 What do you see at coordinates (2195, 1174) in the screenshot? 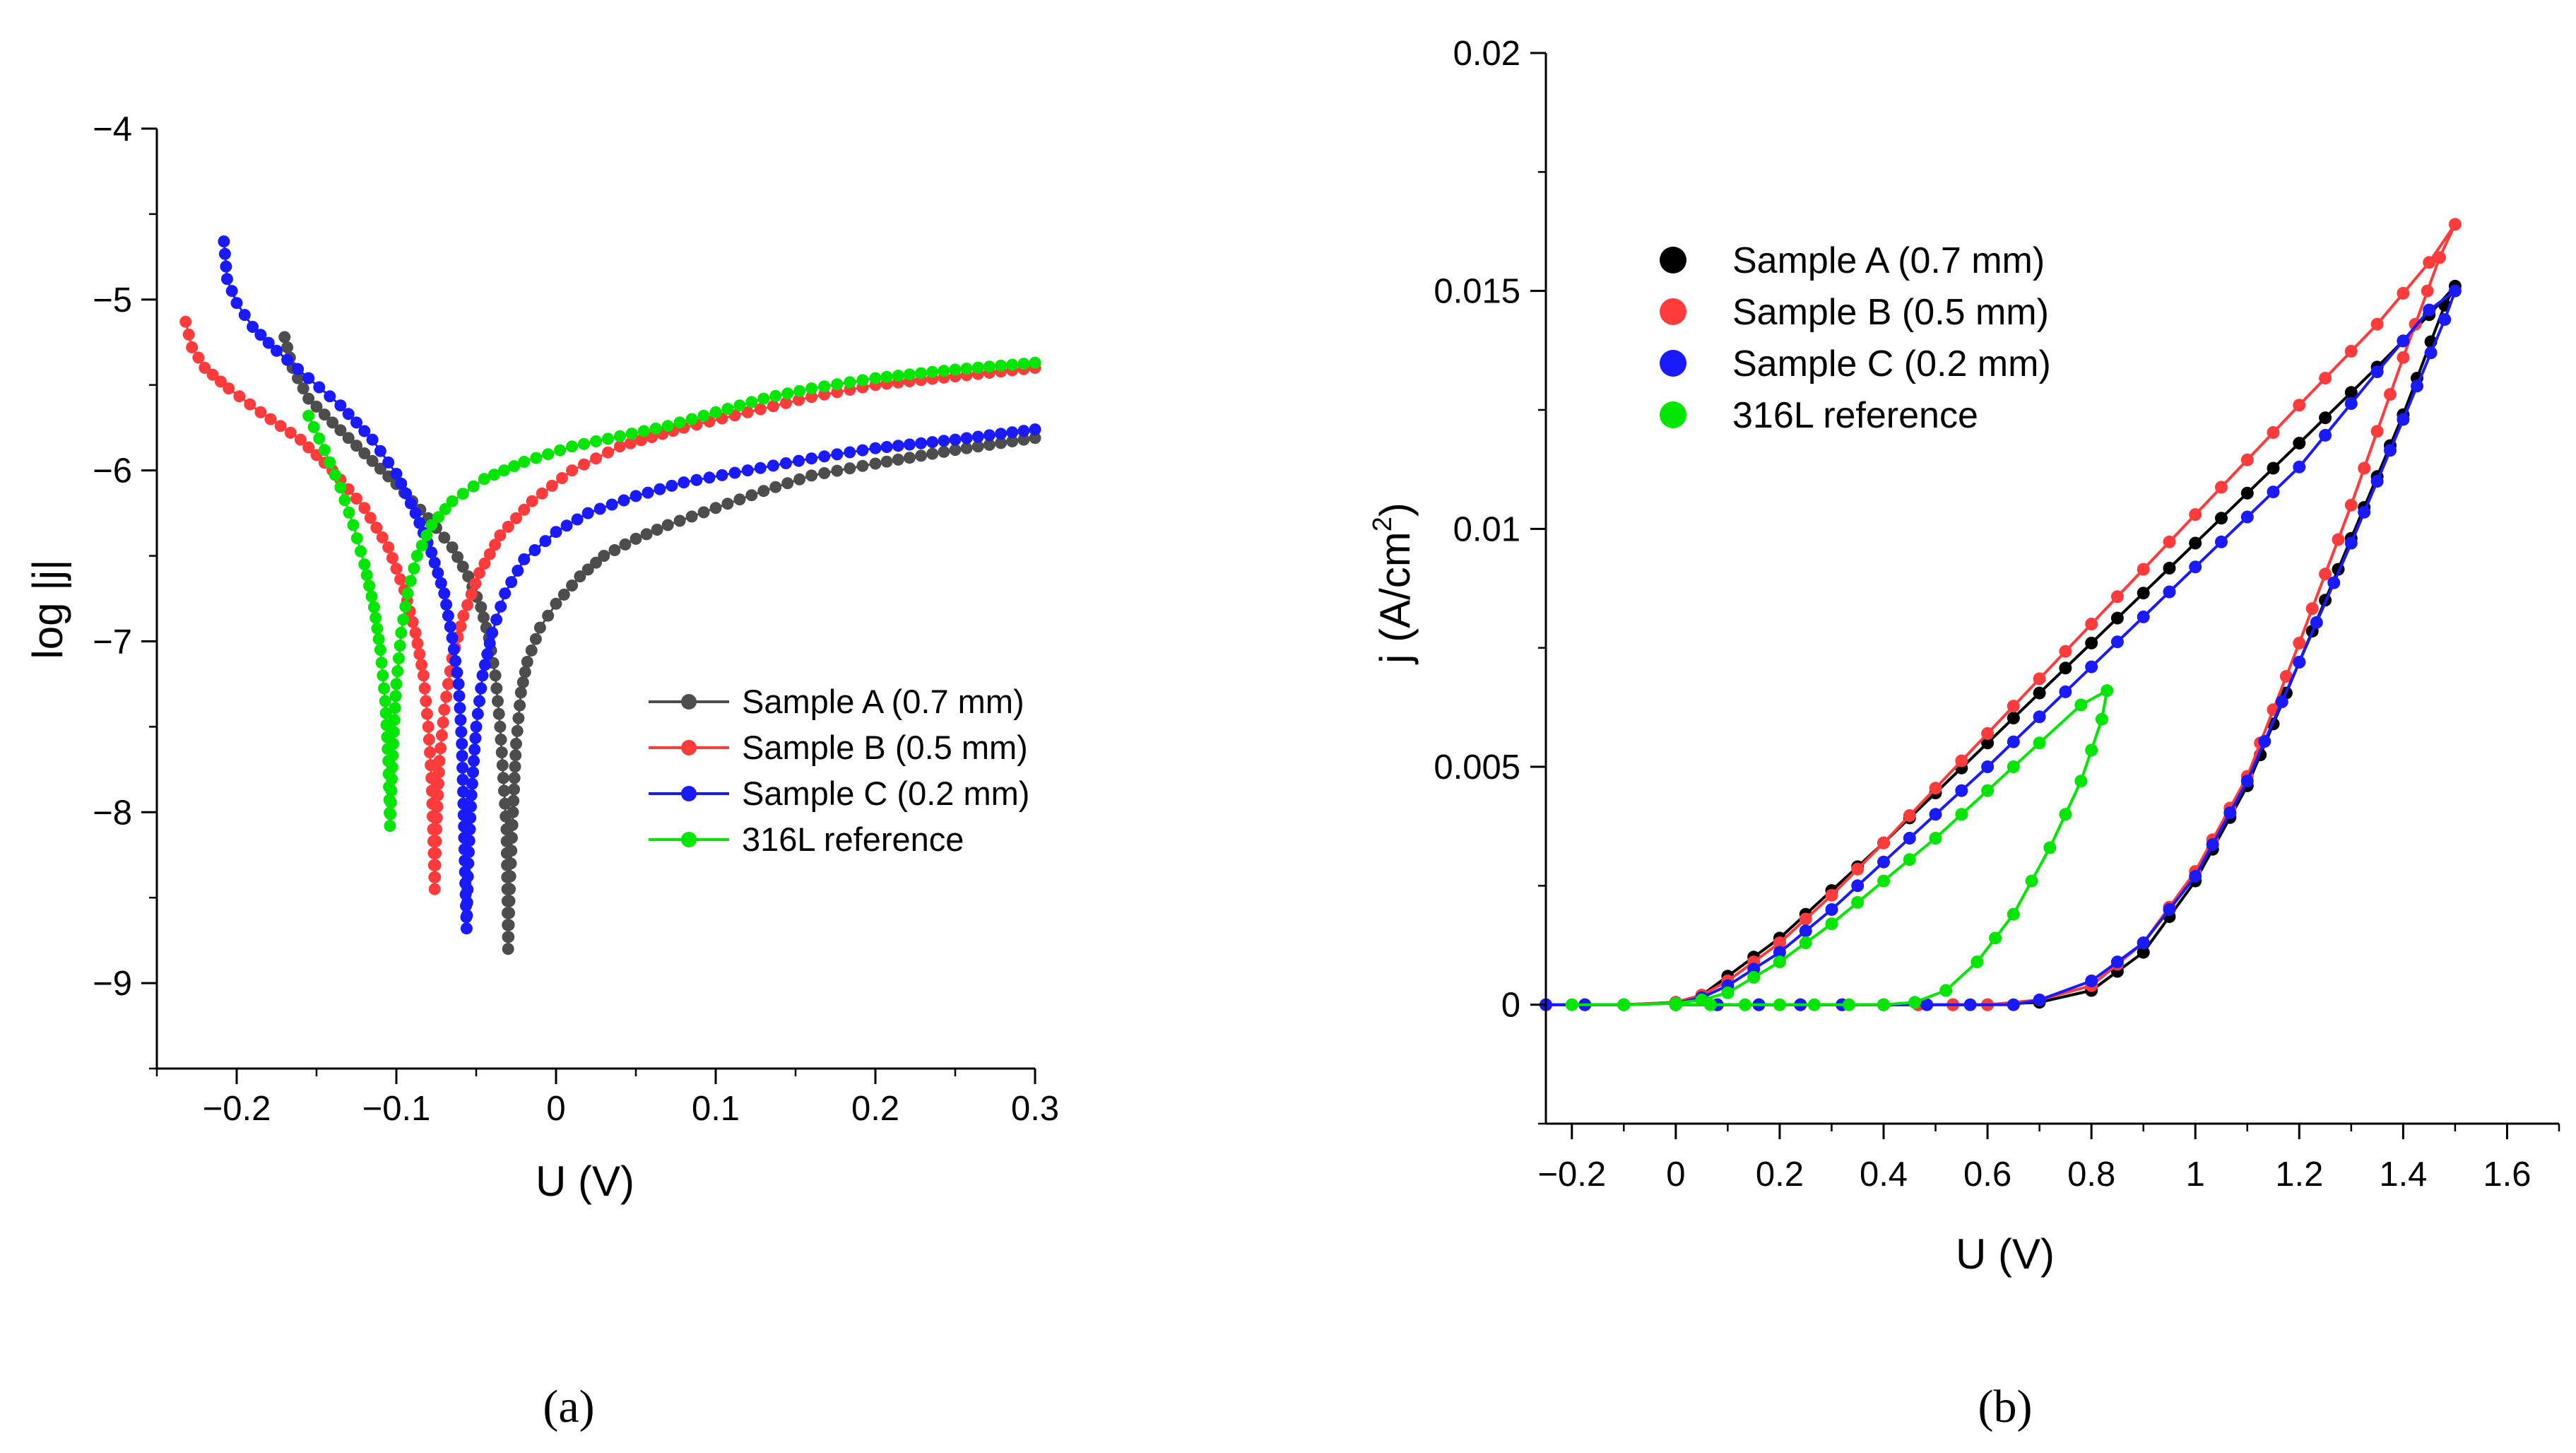
I see `panel-b-x-tick-label: 1` at bounding box center [2195, 1174].